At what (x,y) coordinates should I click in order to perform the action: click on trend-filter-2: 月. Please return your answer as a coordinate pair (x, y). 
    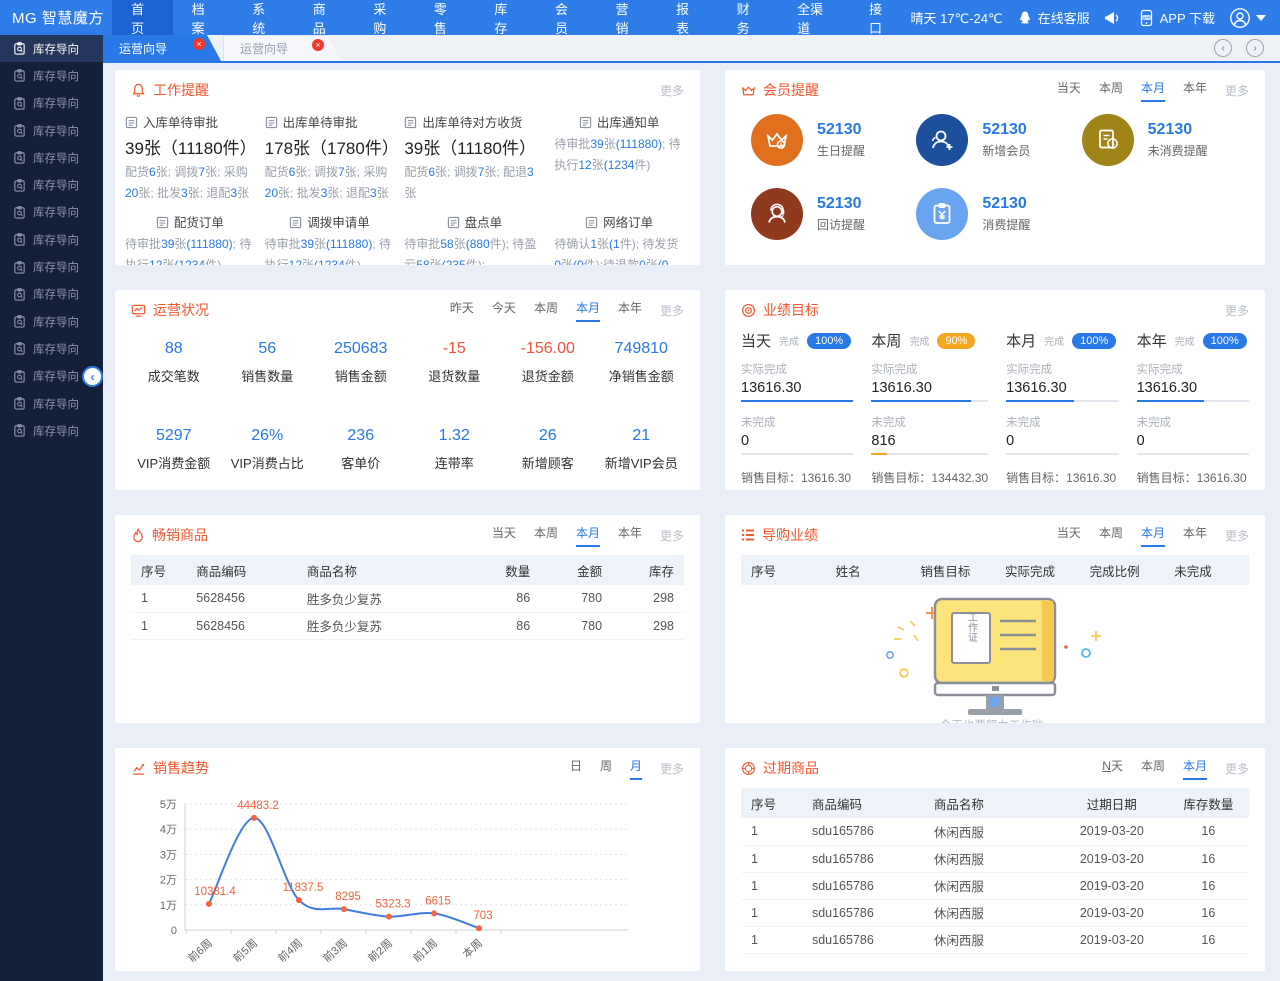
    Looking at the image, I should click on (635, 768).